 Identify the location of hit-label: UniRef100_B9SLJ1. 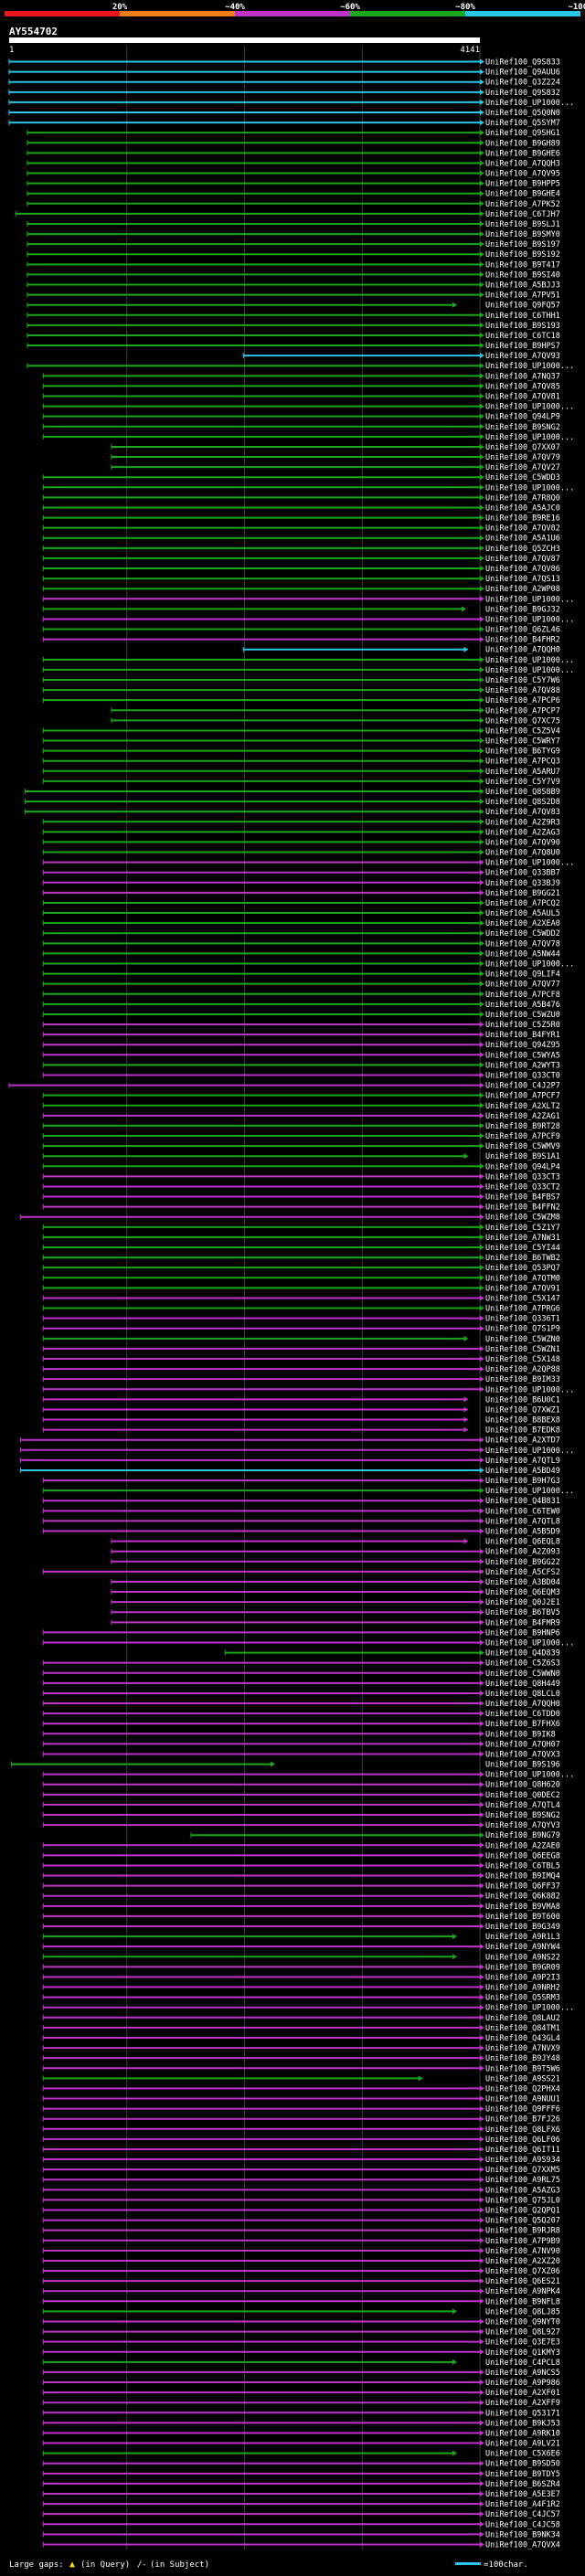
(522, 224).